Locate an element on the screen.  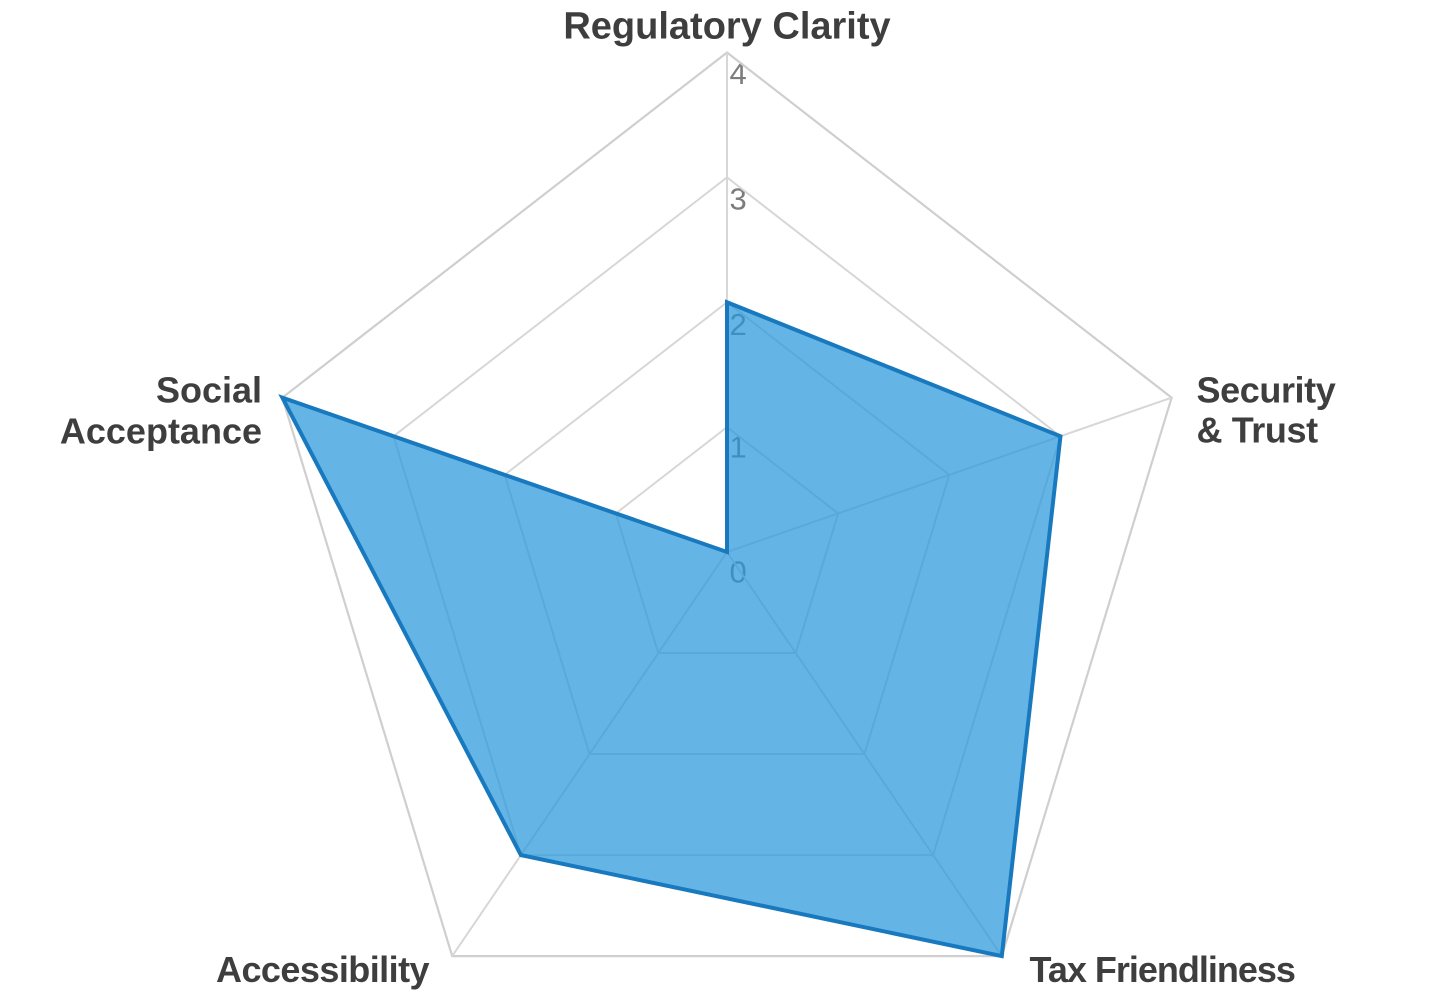
svg-text: Social is located at coordinates (209, 390).